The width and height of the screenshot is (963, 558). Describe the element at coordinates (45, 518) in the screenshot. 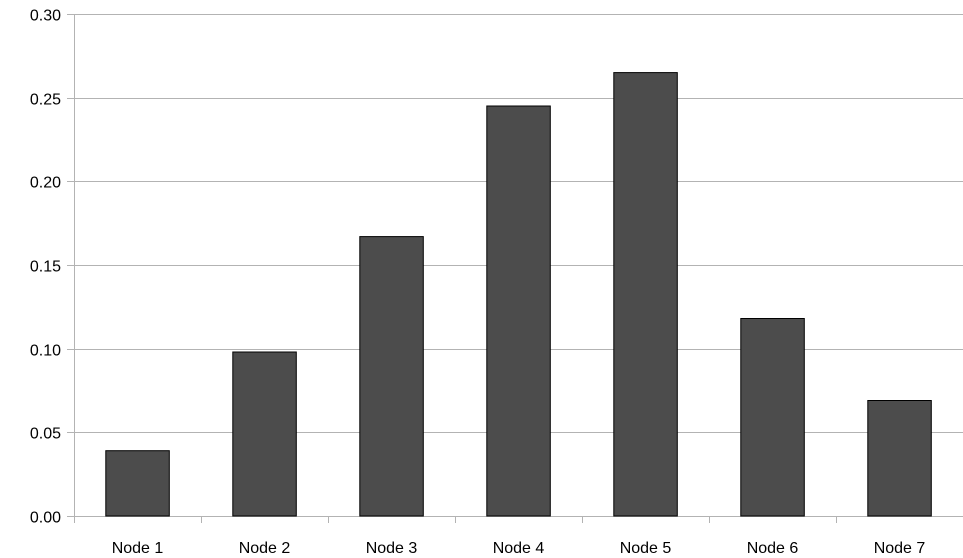

I see `y-tick-label: 0.00` at that location.